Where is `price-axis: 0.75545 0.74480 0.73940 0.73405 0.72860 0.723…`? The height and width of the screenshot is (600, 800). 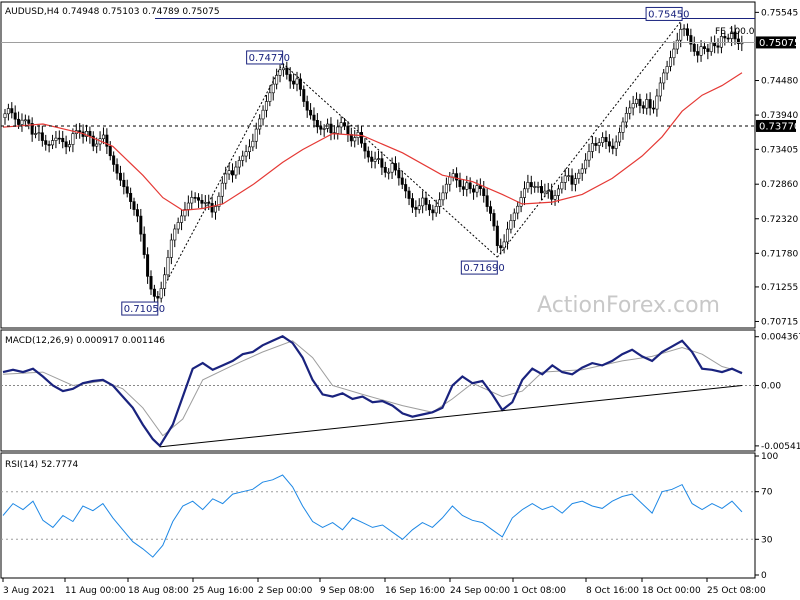
price-axis: 0.75545 0.74480 0.73940 0.73405 0.72860 0.723… is located at coordinates (776, 167).